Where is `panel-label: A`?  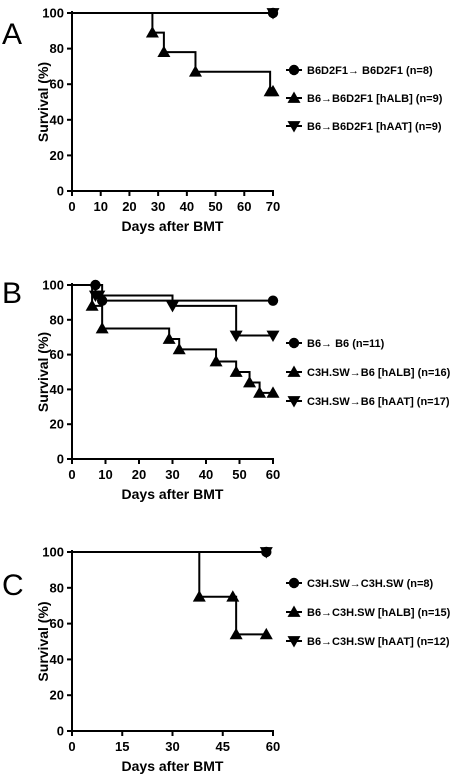 panel-label: A is located at coordinates (12, 34).